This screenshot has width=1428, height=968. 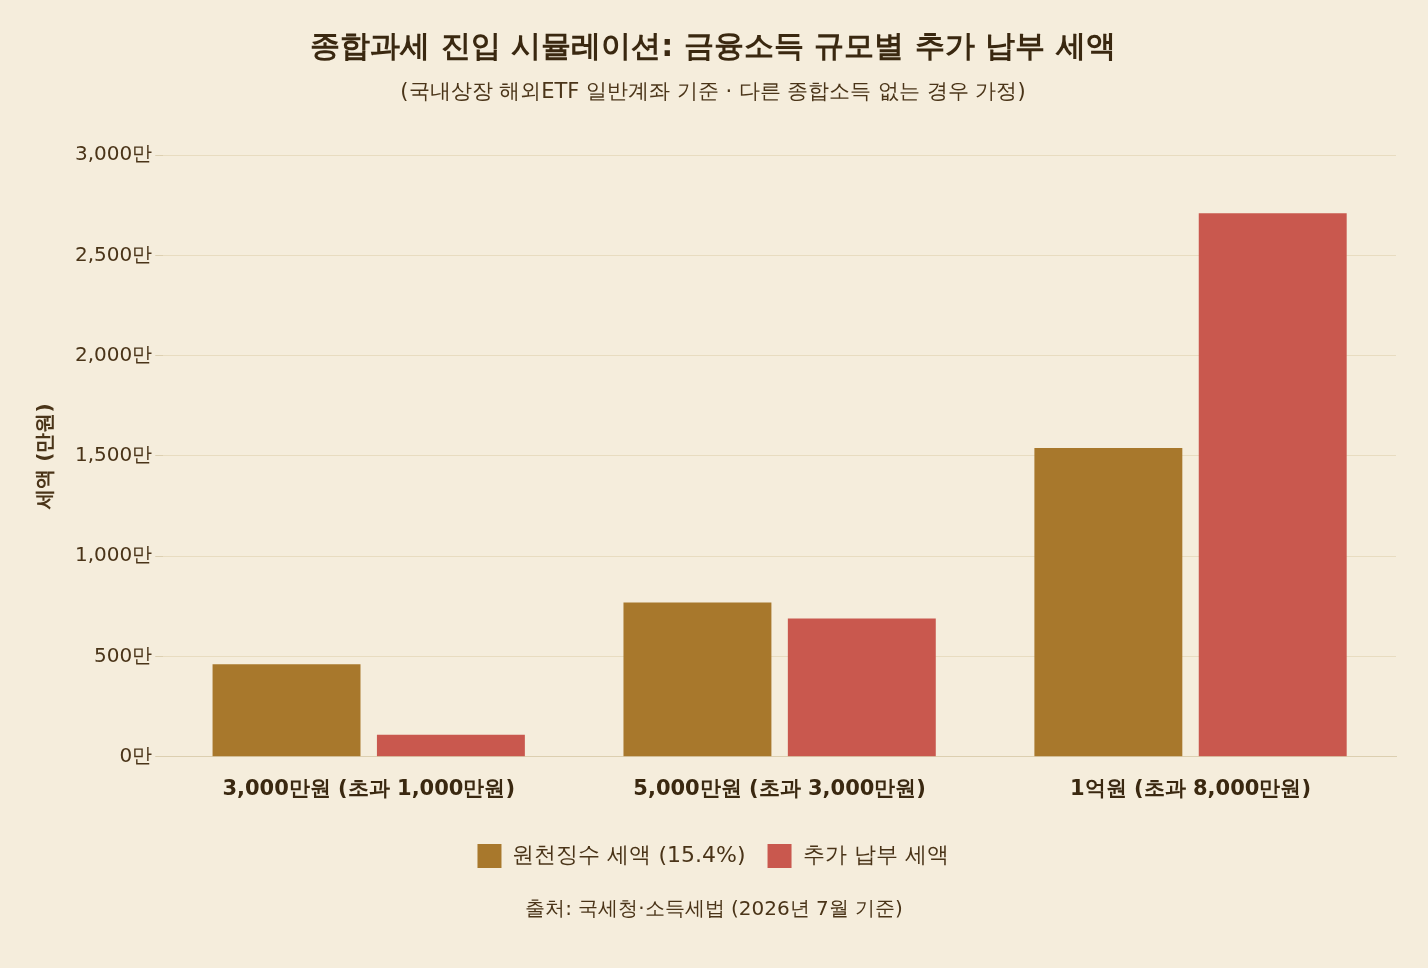 I want to click on y-axis-title: 세액 (만원), so click(x=44, y=456).